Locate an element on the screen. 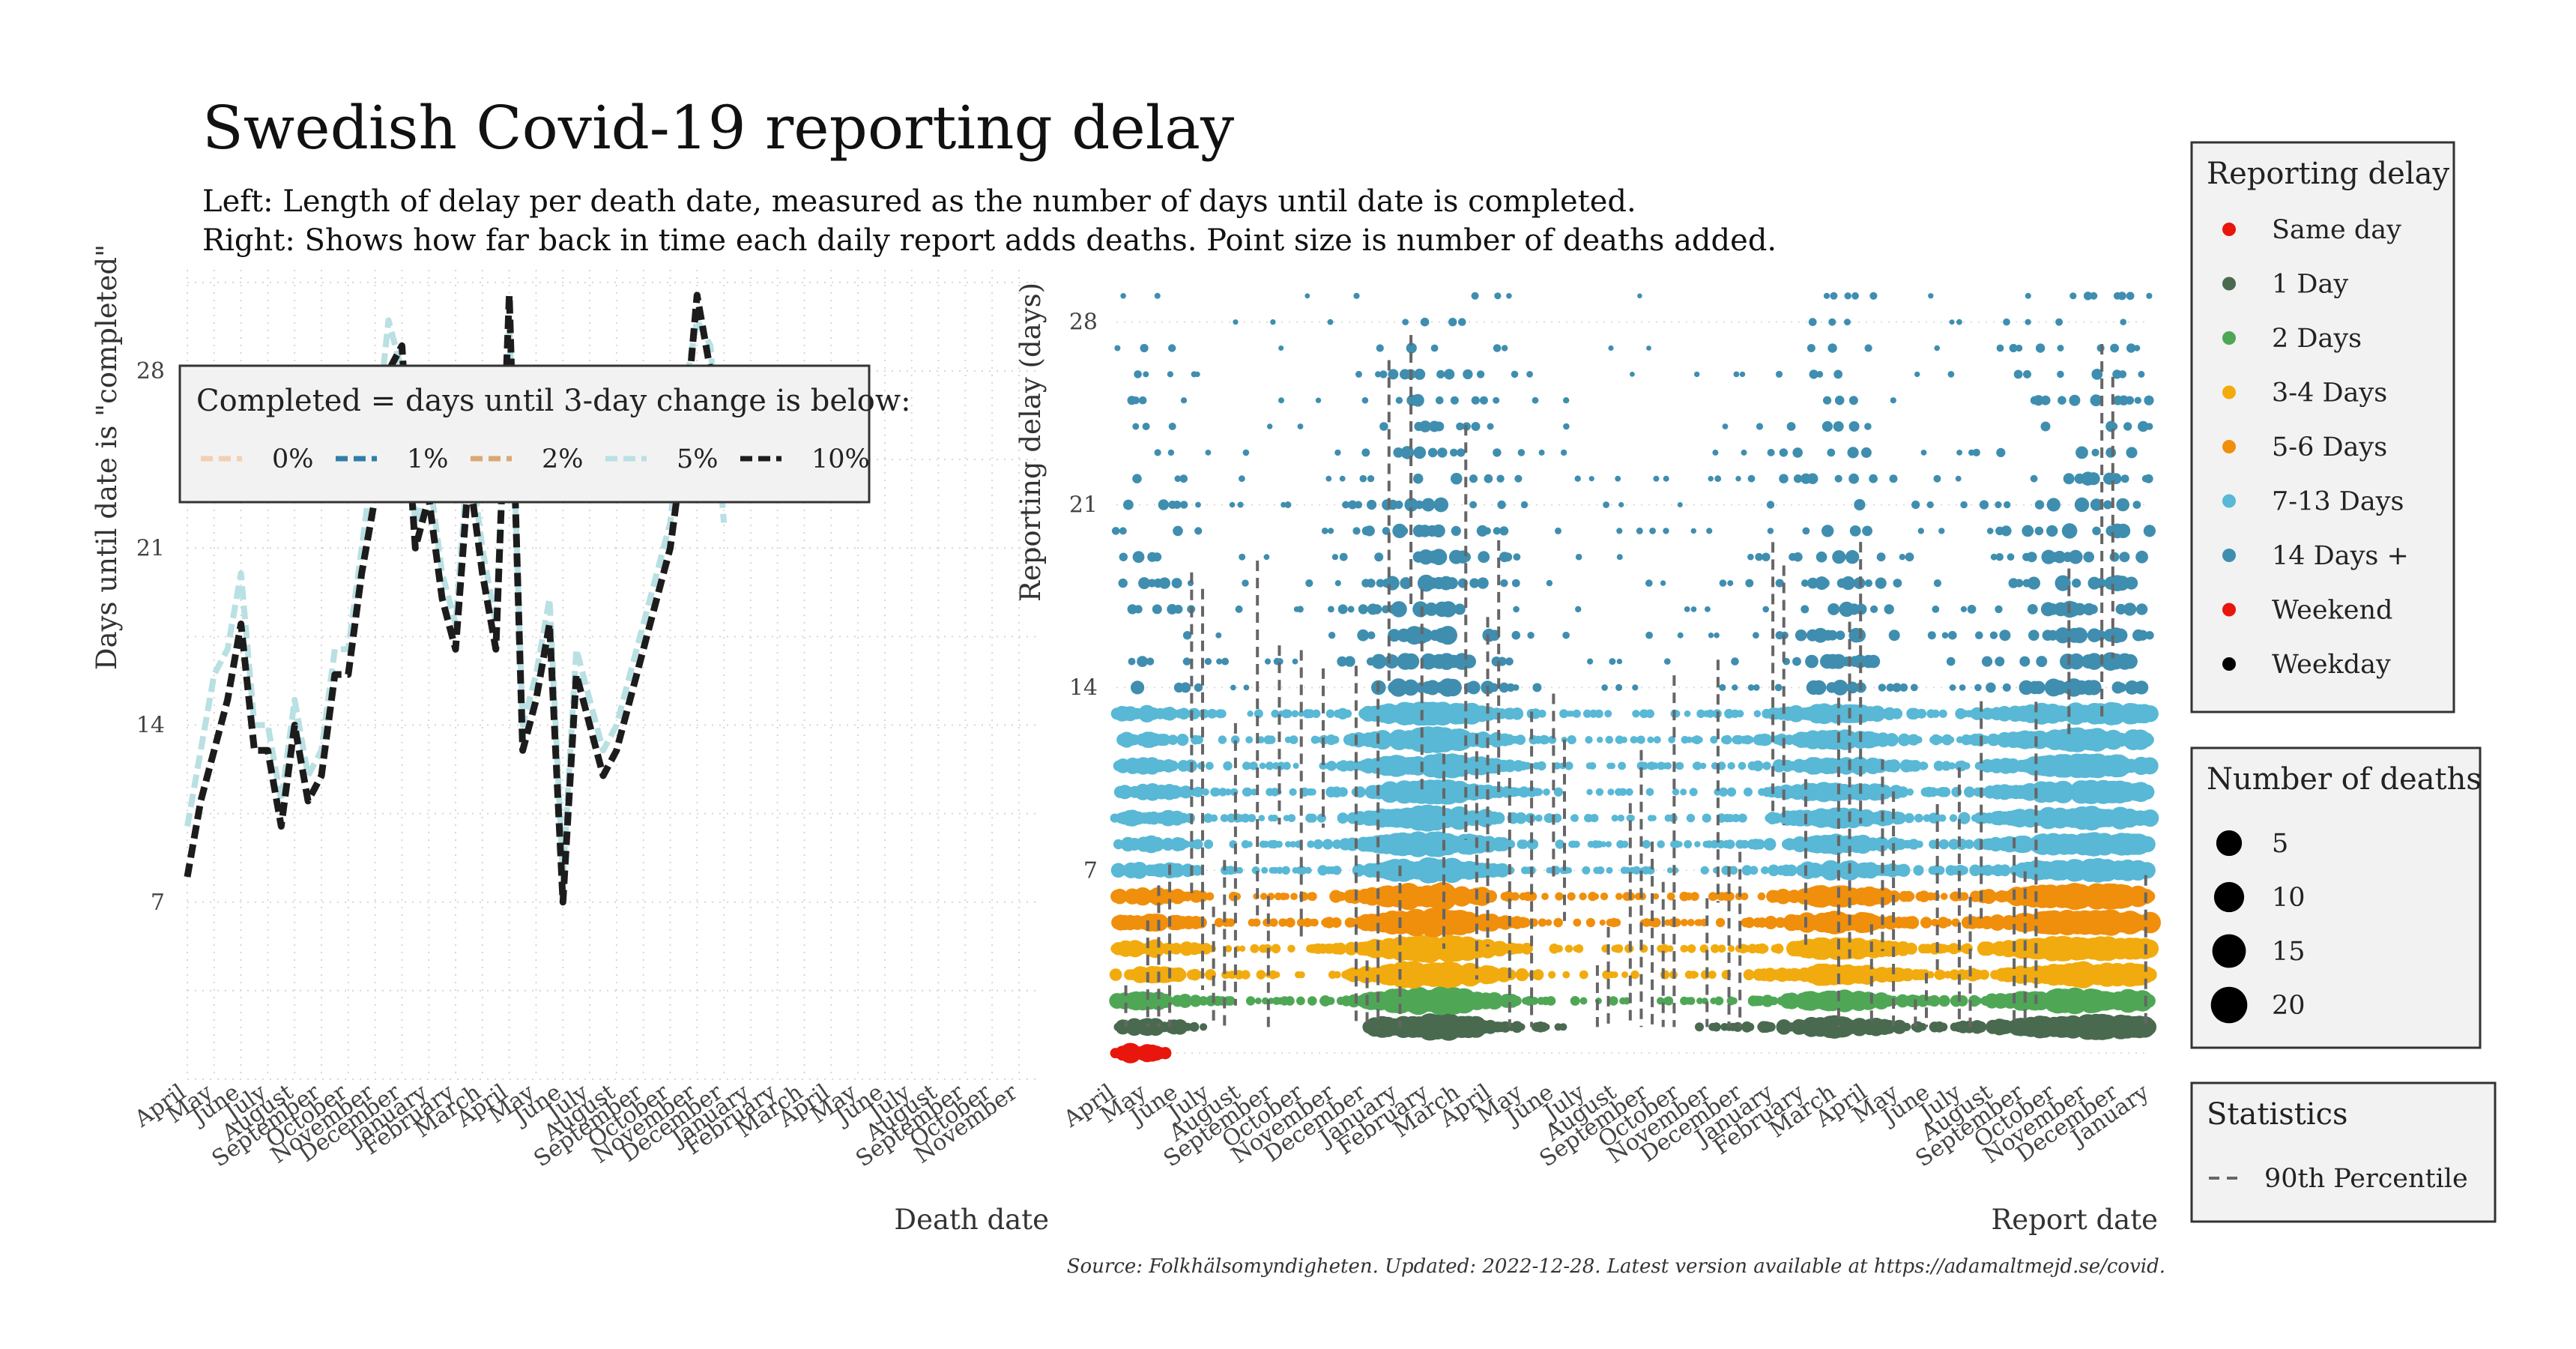 This screenshot has height=1349, width=2576. chart-title: Swedish Covid-19 reporting delay is located at coordinates (718, 128).